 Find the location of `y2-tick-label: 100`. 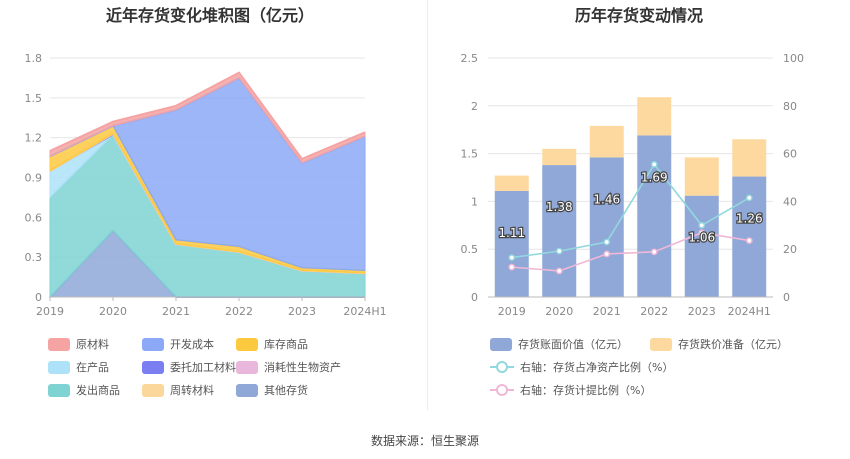

y2-tick-label: 100 is located at coordinates (793, 58).